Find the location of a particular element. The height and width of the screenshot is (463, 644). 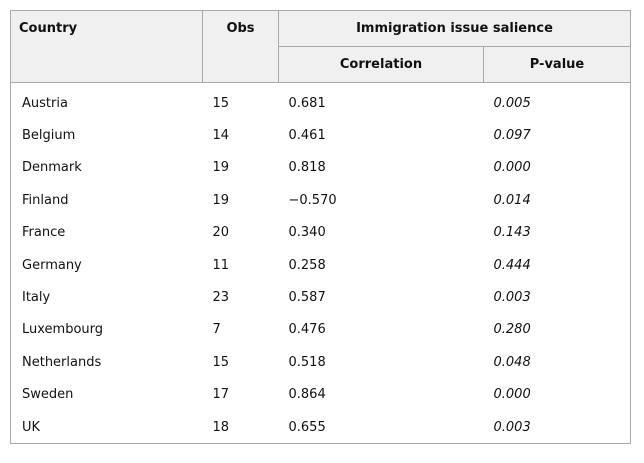

table-row: Finland 19 −0.570 0.014 is located at coordinates (321, 200).